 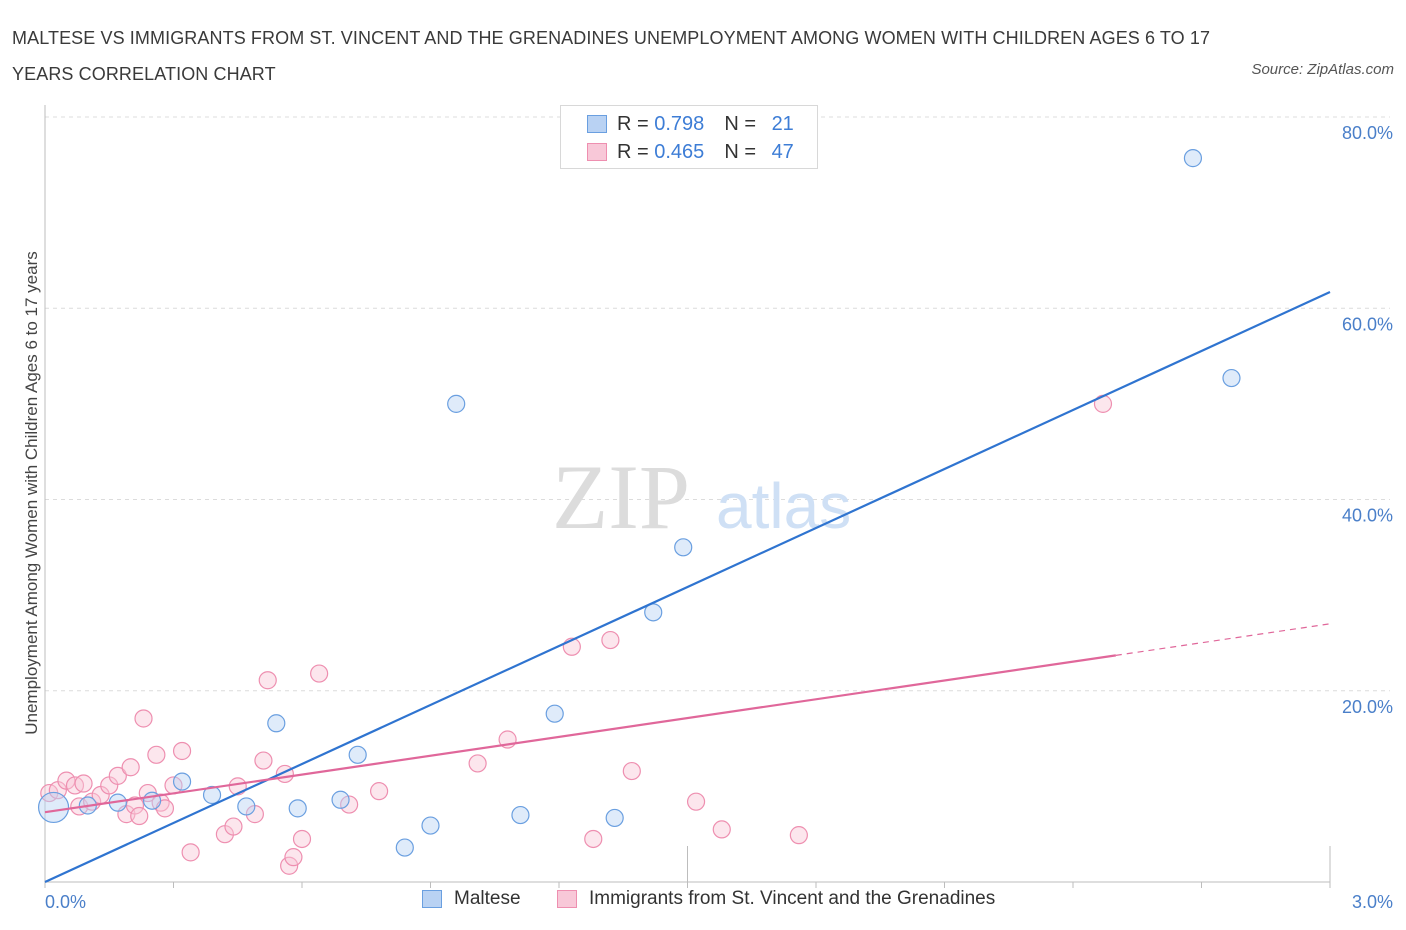 I want to click on stats-legend-row-svg-imm: R = 0.465 N = 47, so click(x=690, y=152).